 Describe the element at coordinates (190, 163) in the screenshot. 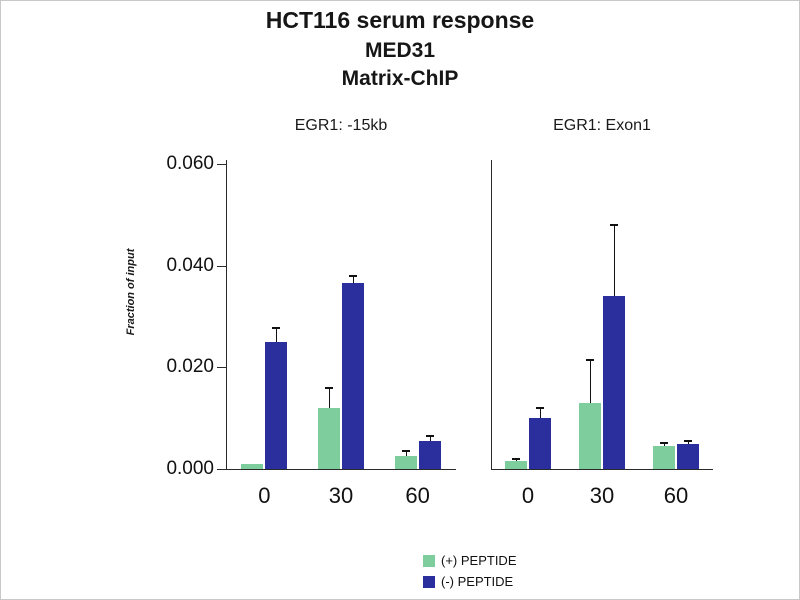

I see `y-tick-label: 0.060` at that location.